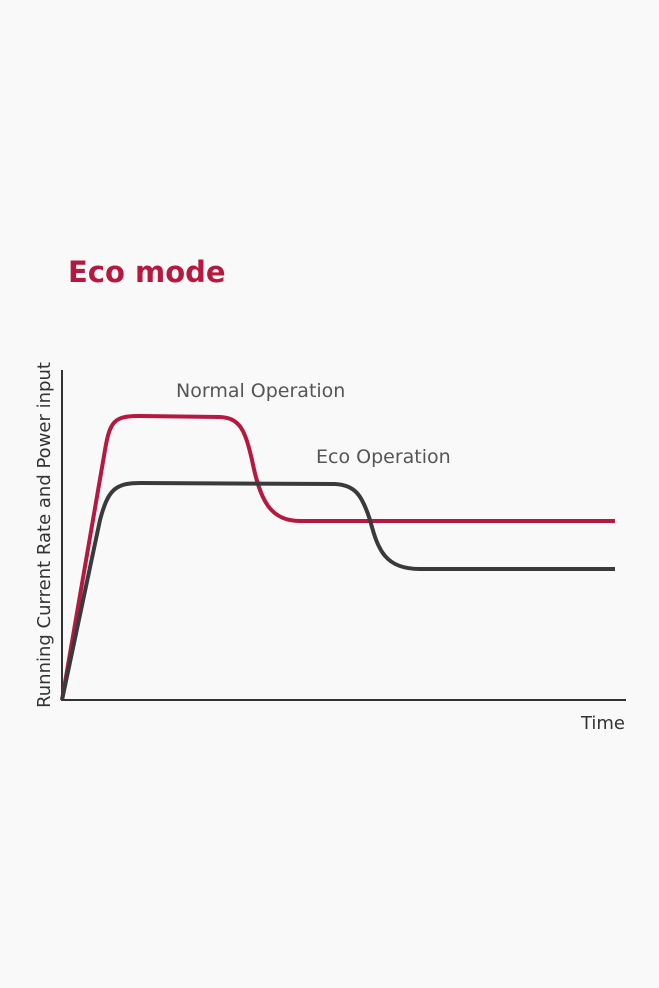 The width and height of the screenshot is (659, 988). Describe the element at coordinates (383, 457) in the screenshot. I see `curve-label: Eco Operation` at that location.